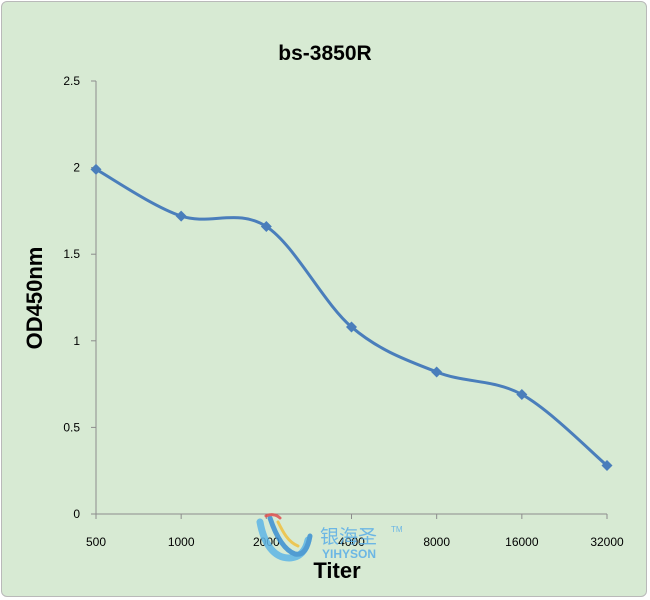  What do you see at coordinates (607, 542) in the screenshot?
I see `x-tick-label: 32000` at bounding box center [607, 542].